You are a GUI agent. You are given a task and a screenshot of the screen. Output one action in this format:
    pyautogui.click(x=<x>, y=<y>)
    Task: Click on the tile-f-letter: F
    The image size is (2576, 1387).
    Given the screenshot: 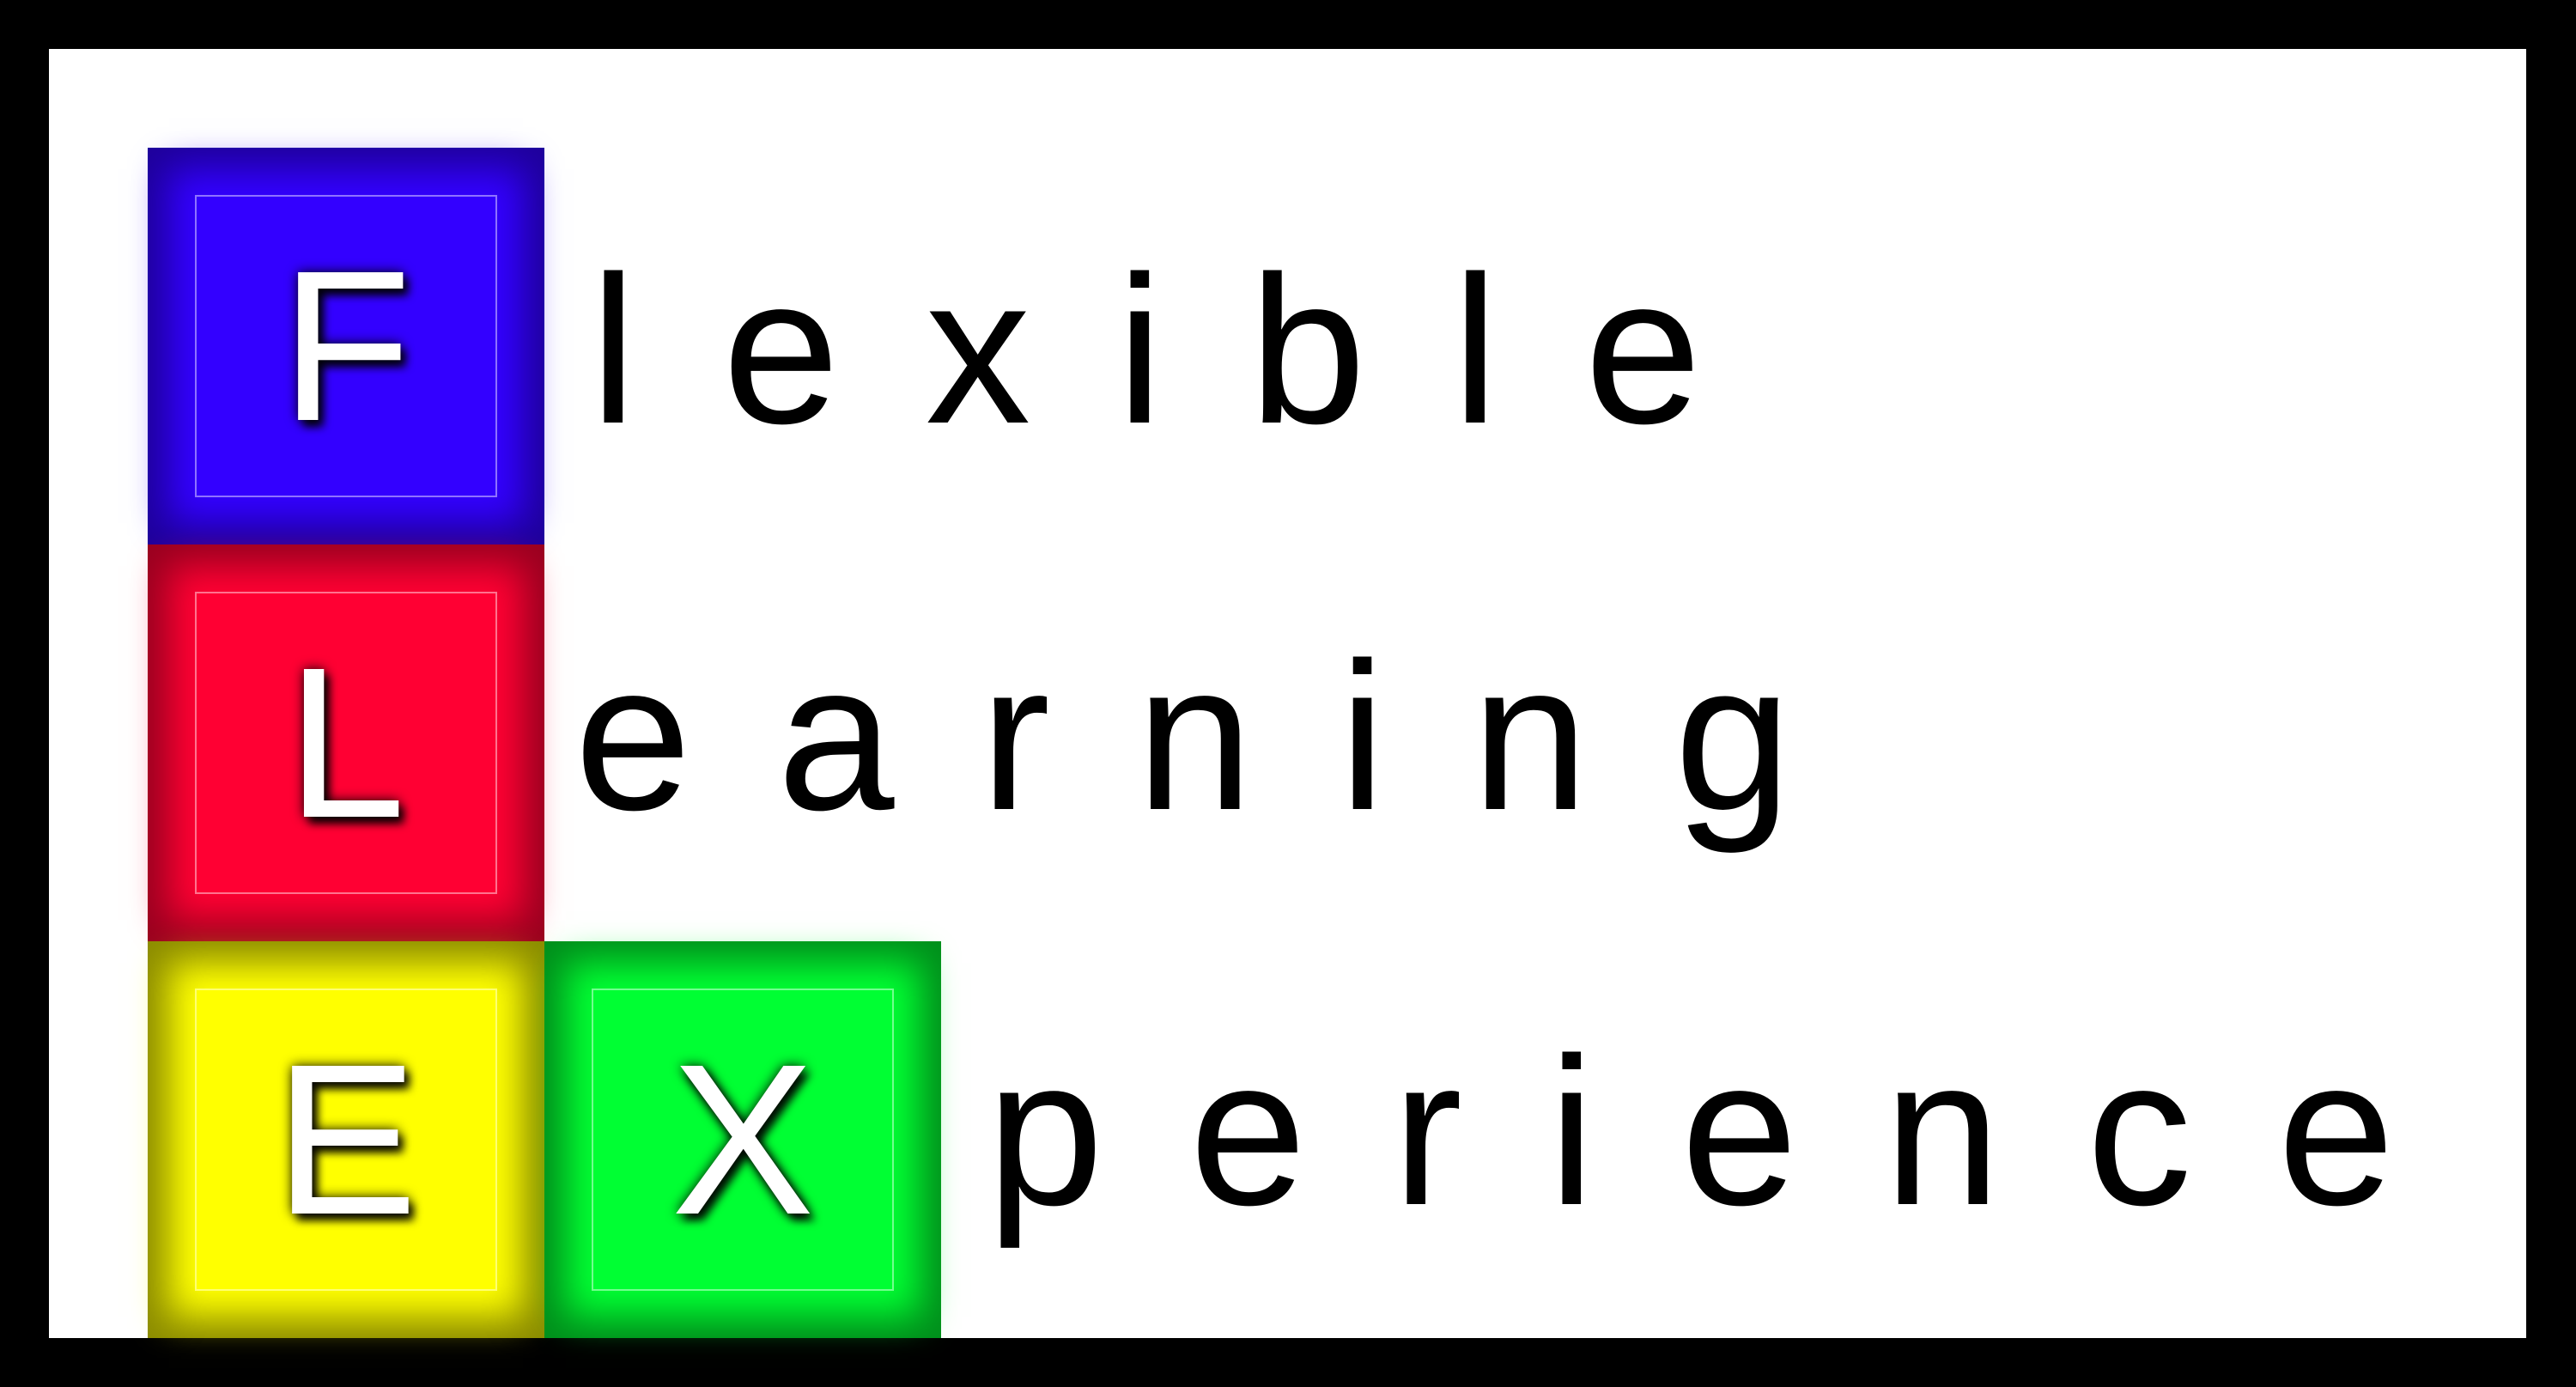 What is the action you would take?
    pyautogui.click(x=346, y=345)
    